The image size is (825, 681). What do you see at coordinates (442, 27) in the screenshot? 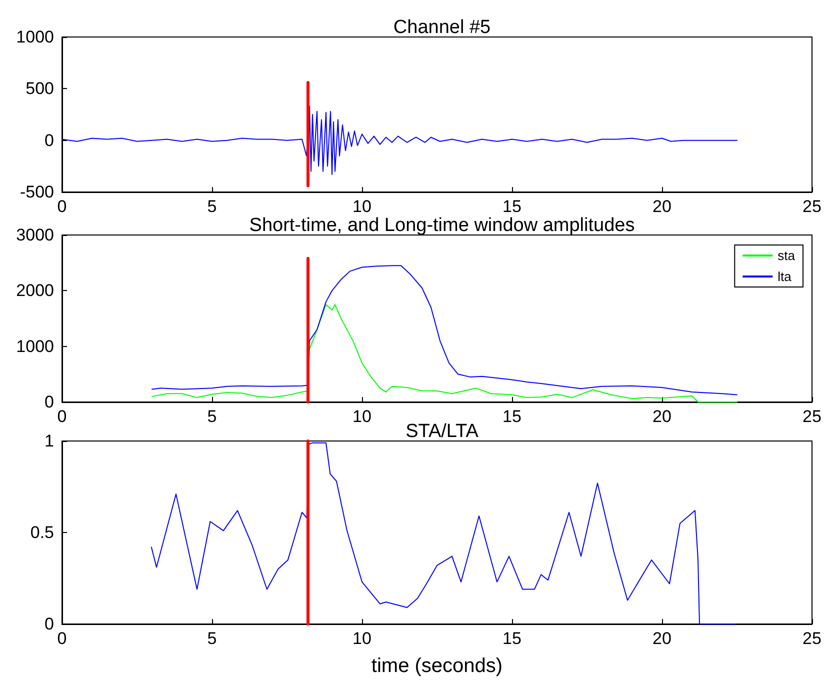
I see `chart-title: Channel #5` at bounding box center [442, 27].